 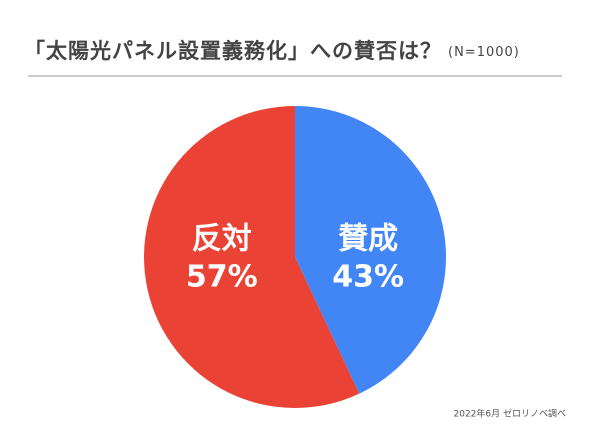 What do you see at coordinates (222, 239) in the screenshot?
I see `slice-label: 反対` at bounding box center [222, 239].